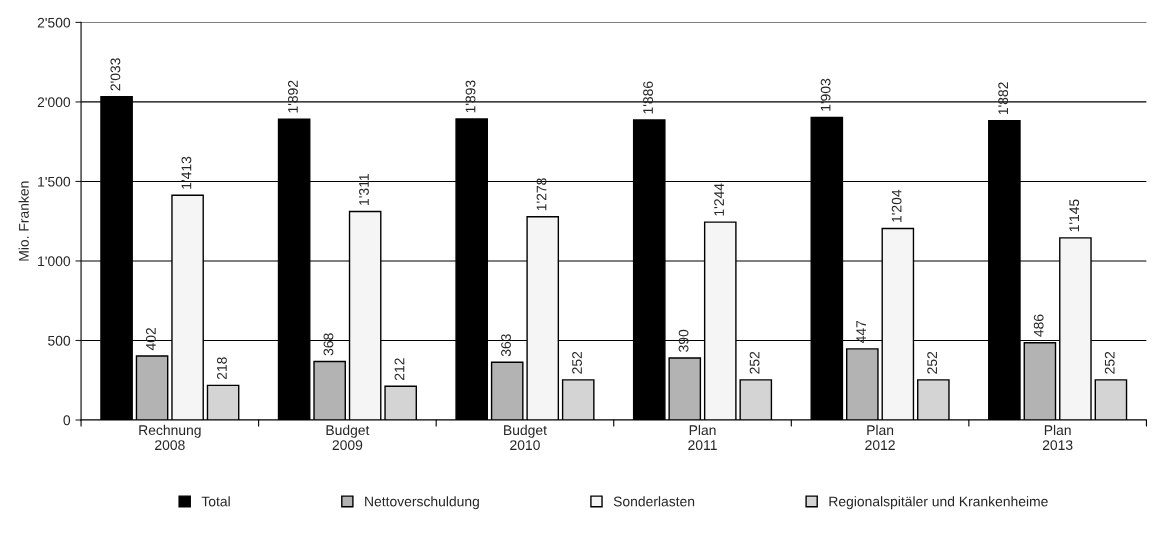  Describe the element at coordinates (364, 189) in the screenshot. I see `data-label: 1'311` at that location.